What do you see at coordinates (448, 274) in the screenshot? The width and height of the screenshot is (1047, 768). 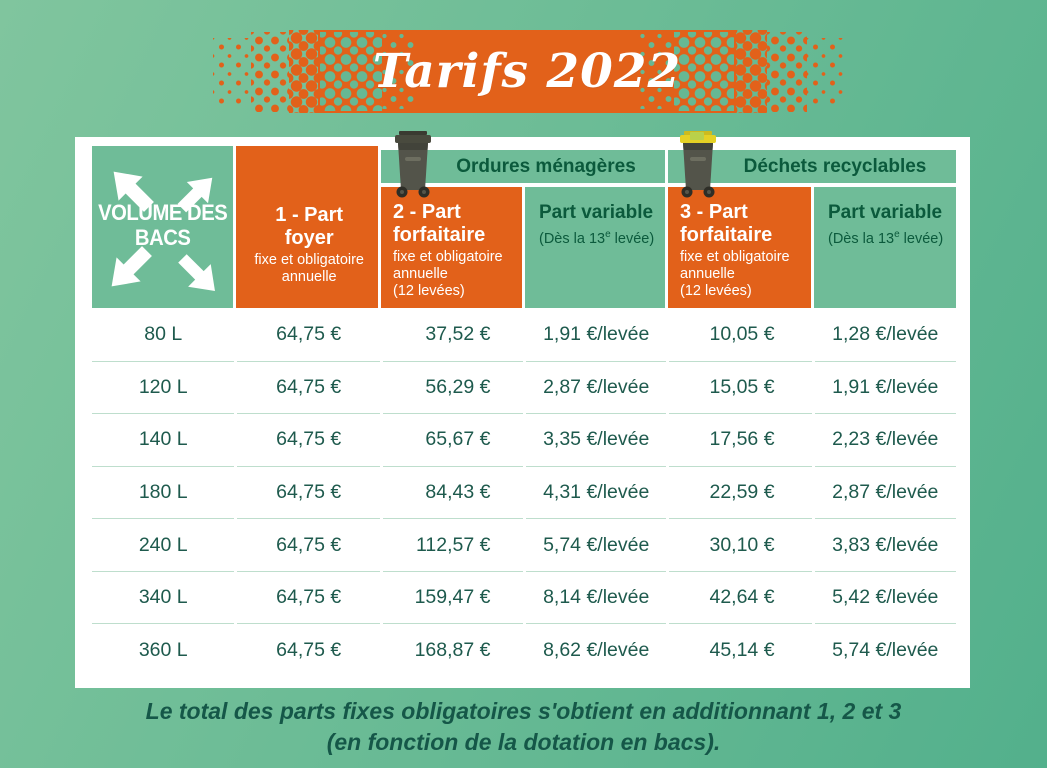 I see `forfaitaire-om-subtitle: fixe et obligatoire annuelle (12 levées)` at bounding box center [448, 274].